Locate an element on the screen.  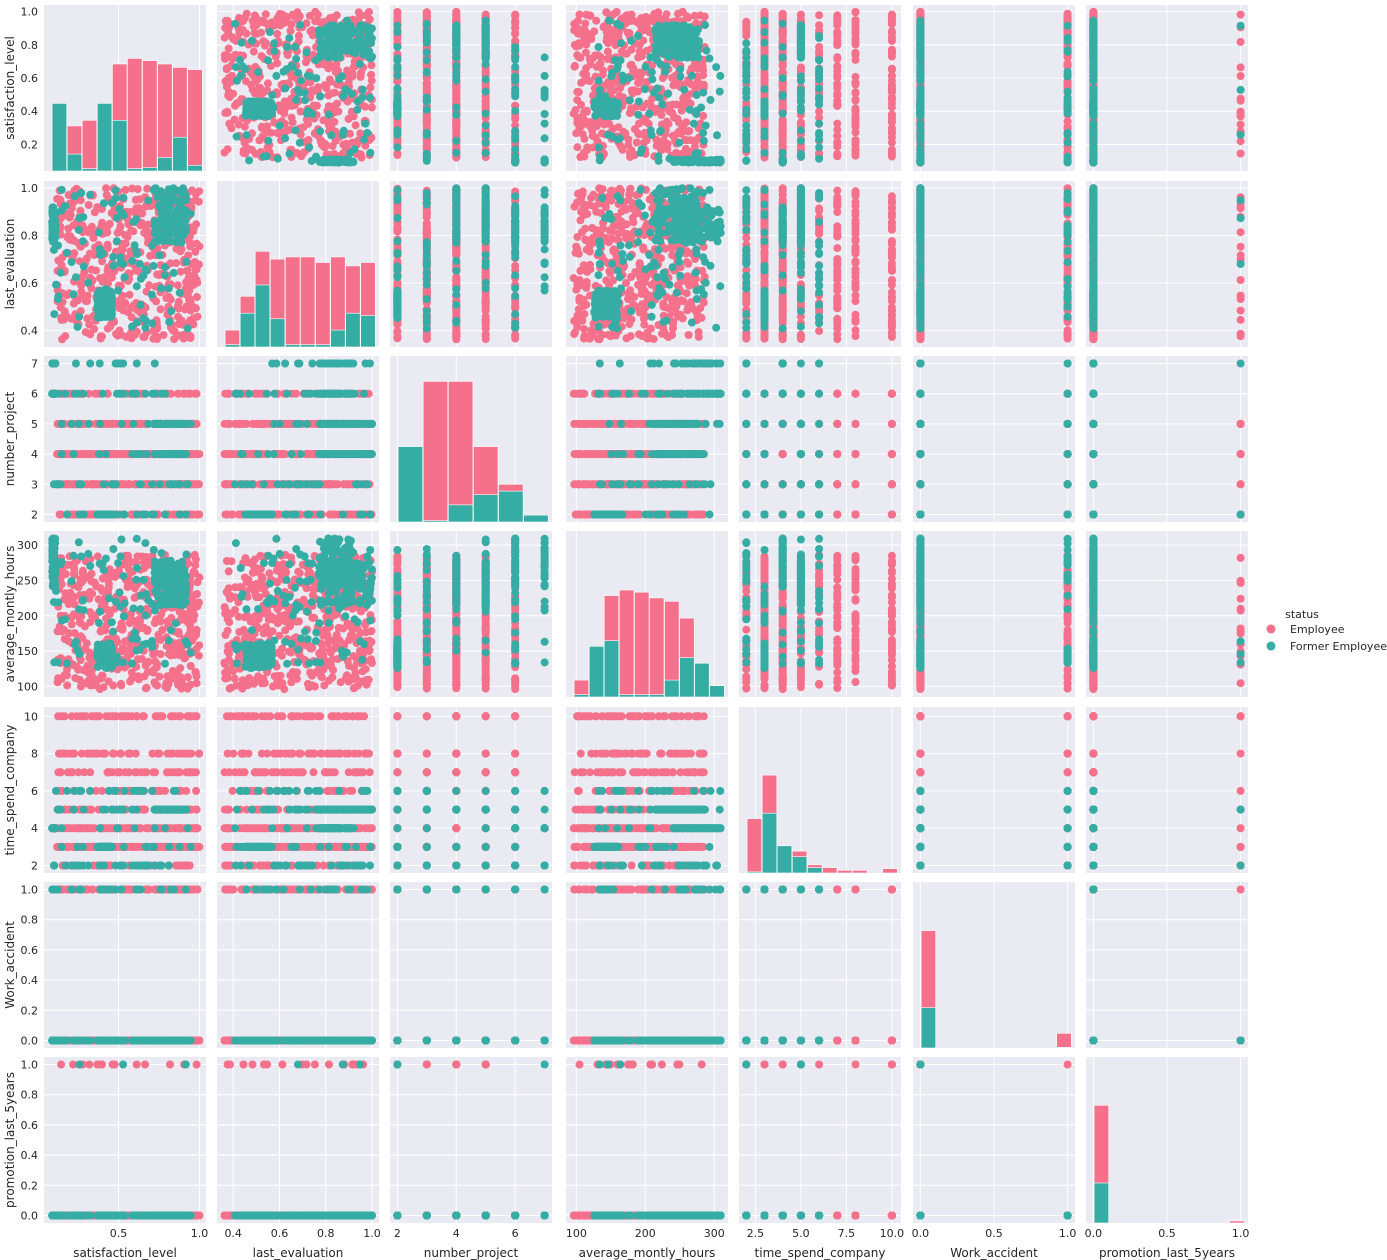
scatter-points is located at coordinates (819, 87).